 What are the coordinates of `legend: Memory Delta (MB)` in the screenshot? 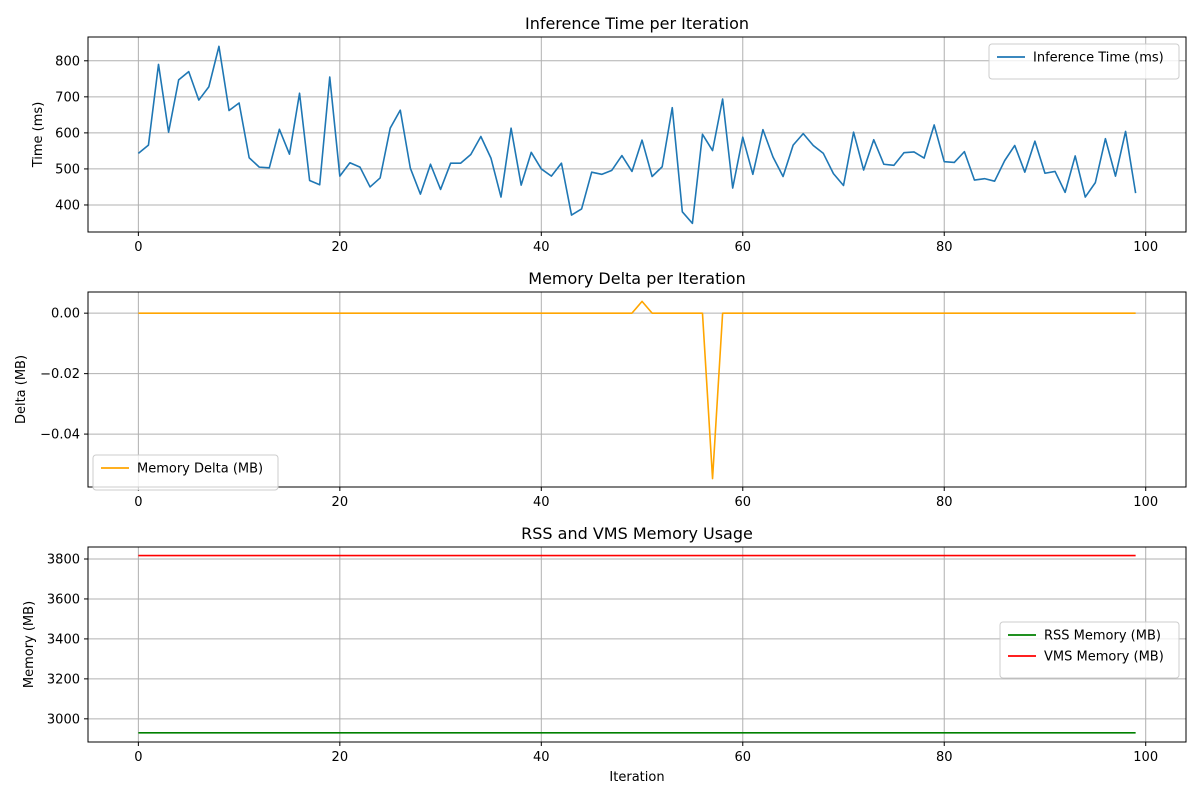 It's located at (185, 472).